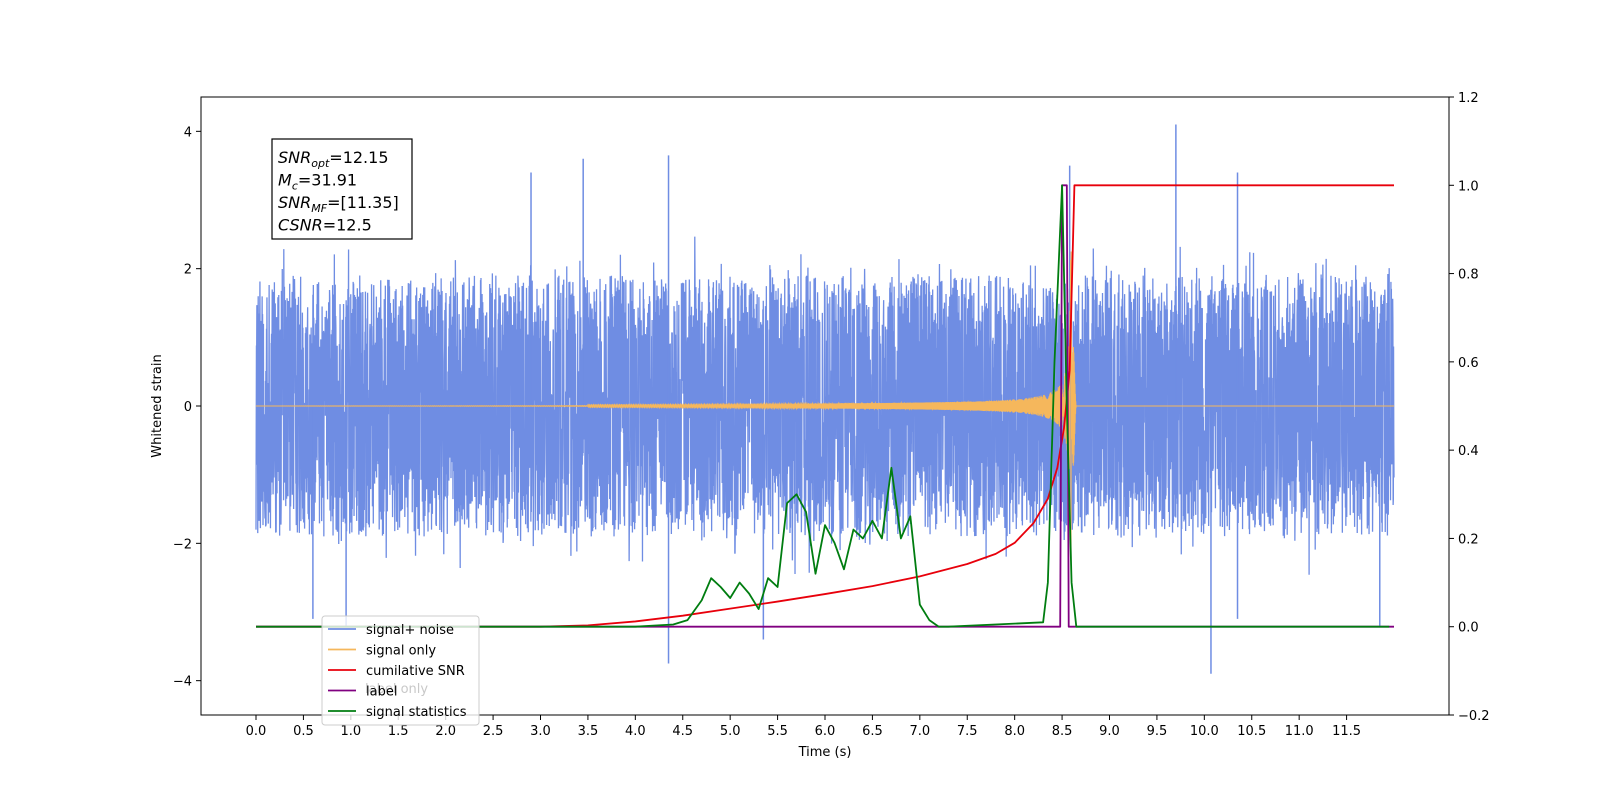 This screenshot has height=804, width=1600. What do you see at coordinates (493, 731) in the screenshot?
I see `x-tick-label: 2.5` at bounding box center [493, 731].